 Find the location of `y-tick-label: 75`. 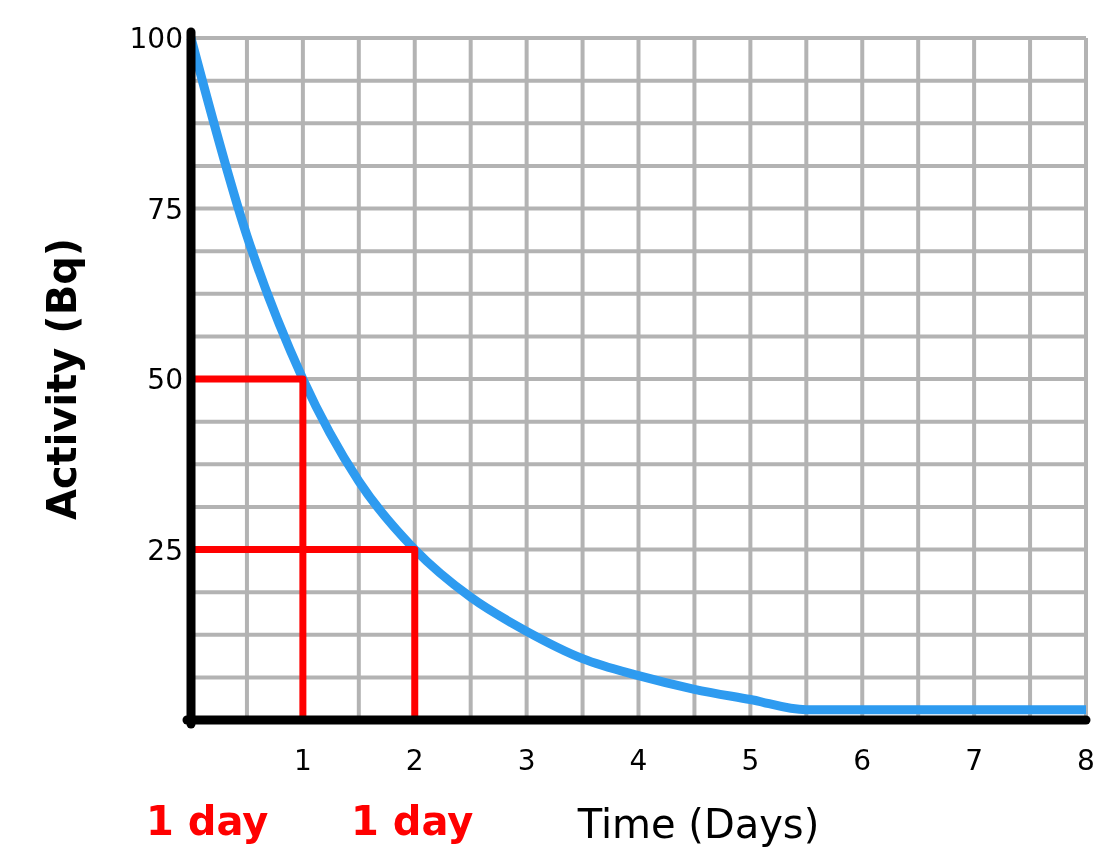

y-tick-label: 75 is located at coordinates (165, 209).